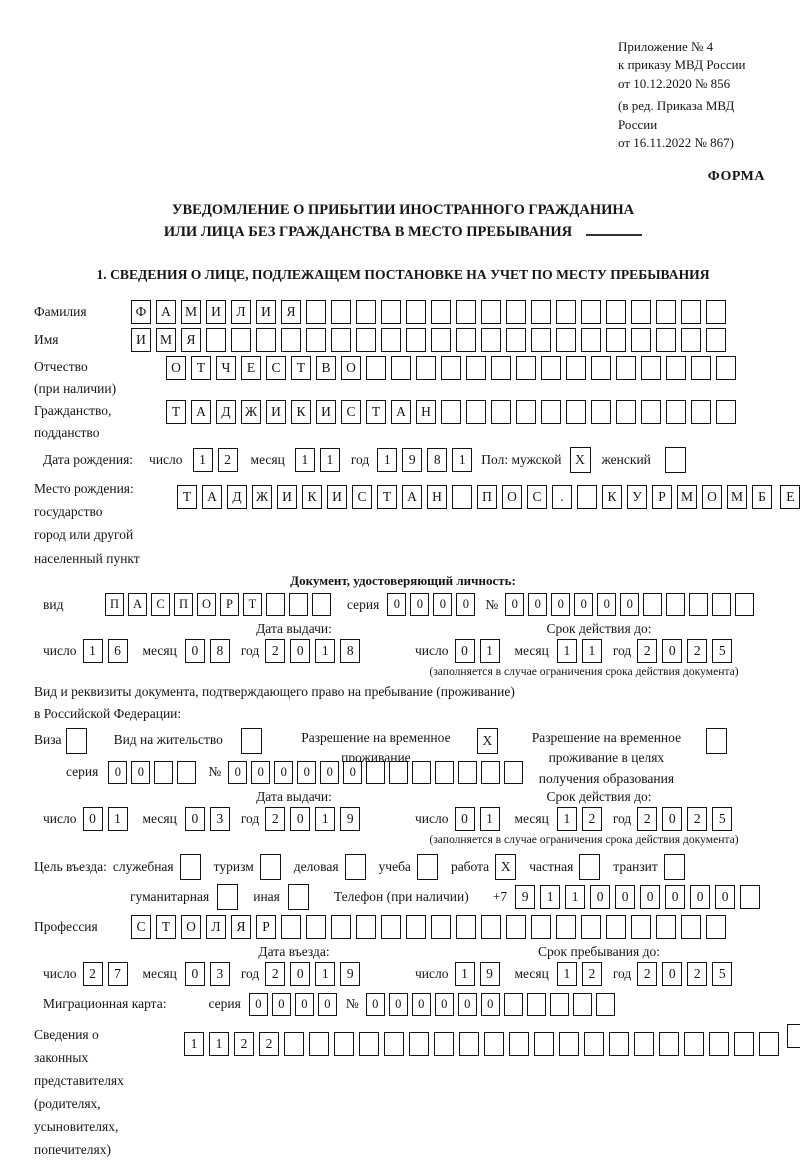 This screenshot has height=1163, width=800. What do you see at coordinates (677, 459) in the screenshot?
I see `sex-female-checkbox` at bounding box center [677, 459].